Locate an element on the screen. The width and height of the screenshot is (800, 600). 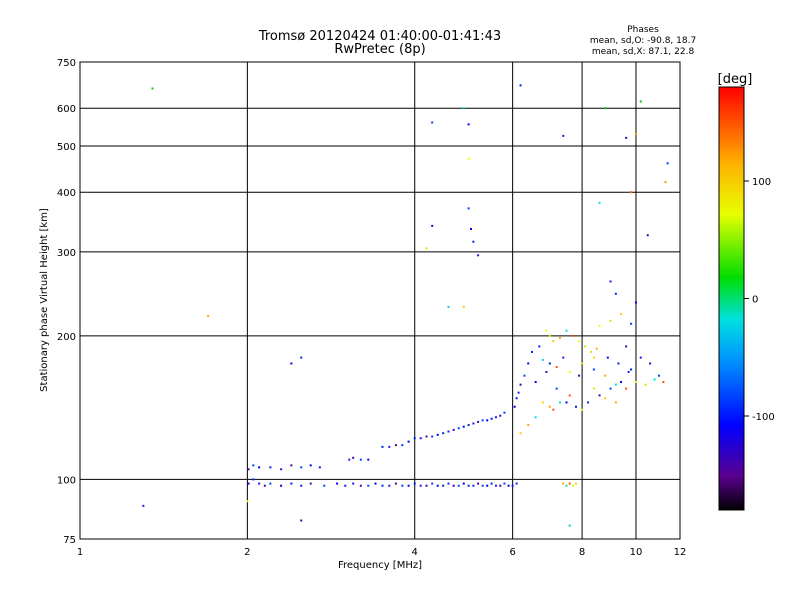
x-axis: 1 2 4 6 8 10 12 is located at coordinates (382, 552).